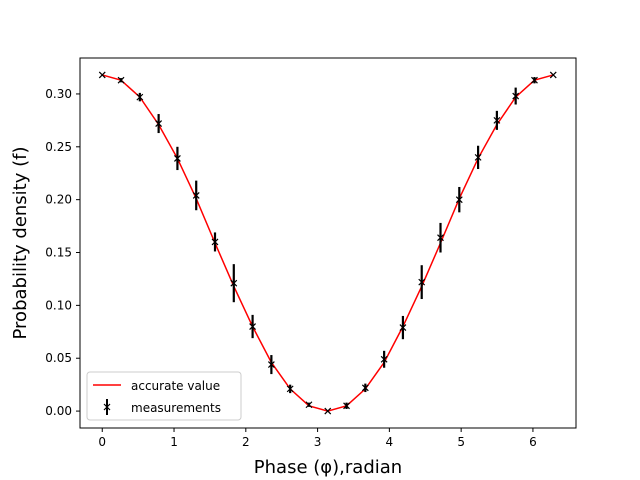 The width and height of the screenshot is (640, 480). I want to click on x-tick-label: 3, so click(318, 442).